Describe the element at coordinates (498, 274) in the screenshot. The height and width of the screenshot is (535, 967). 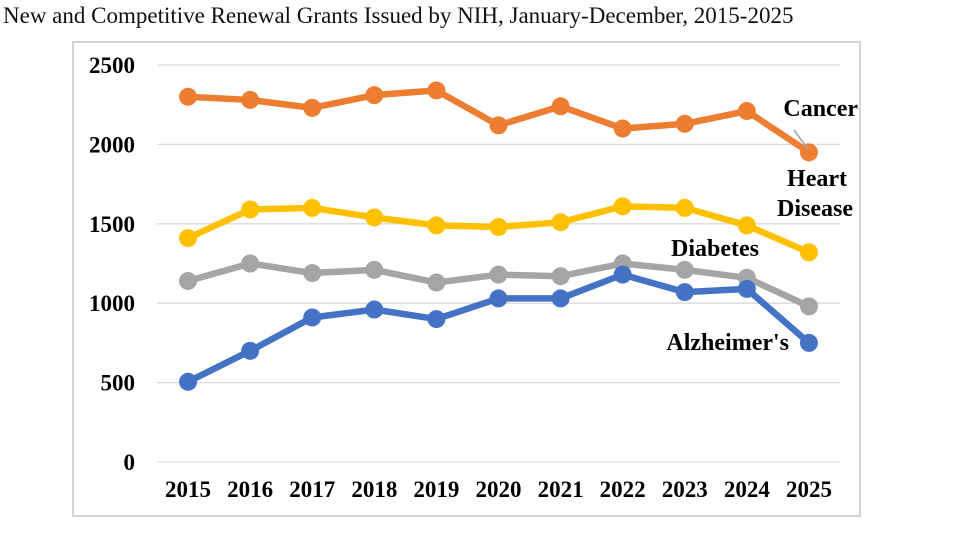
I see `data-point-diabetes-2020` at that location.